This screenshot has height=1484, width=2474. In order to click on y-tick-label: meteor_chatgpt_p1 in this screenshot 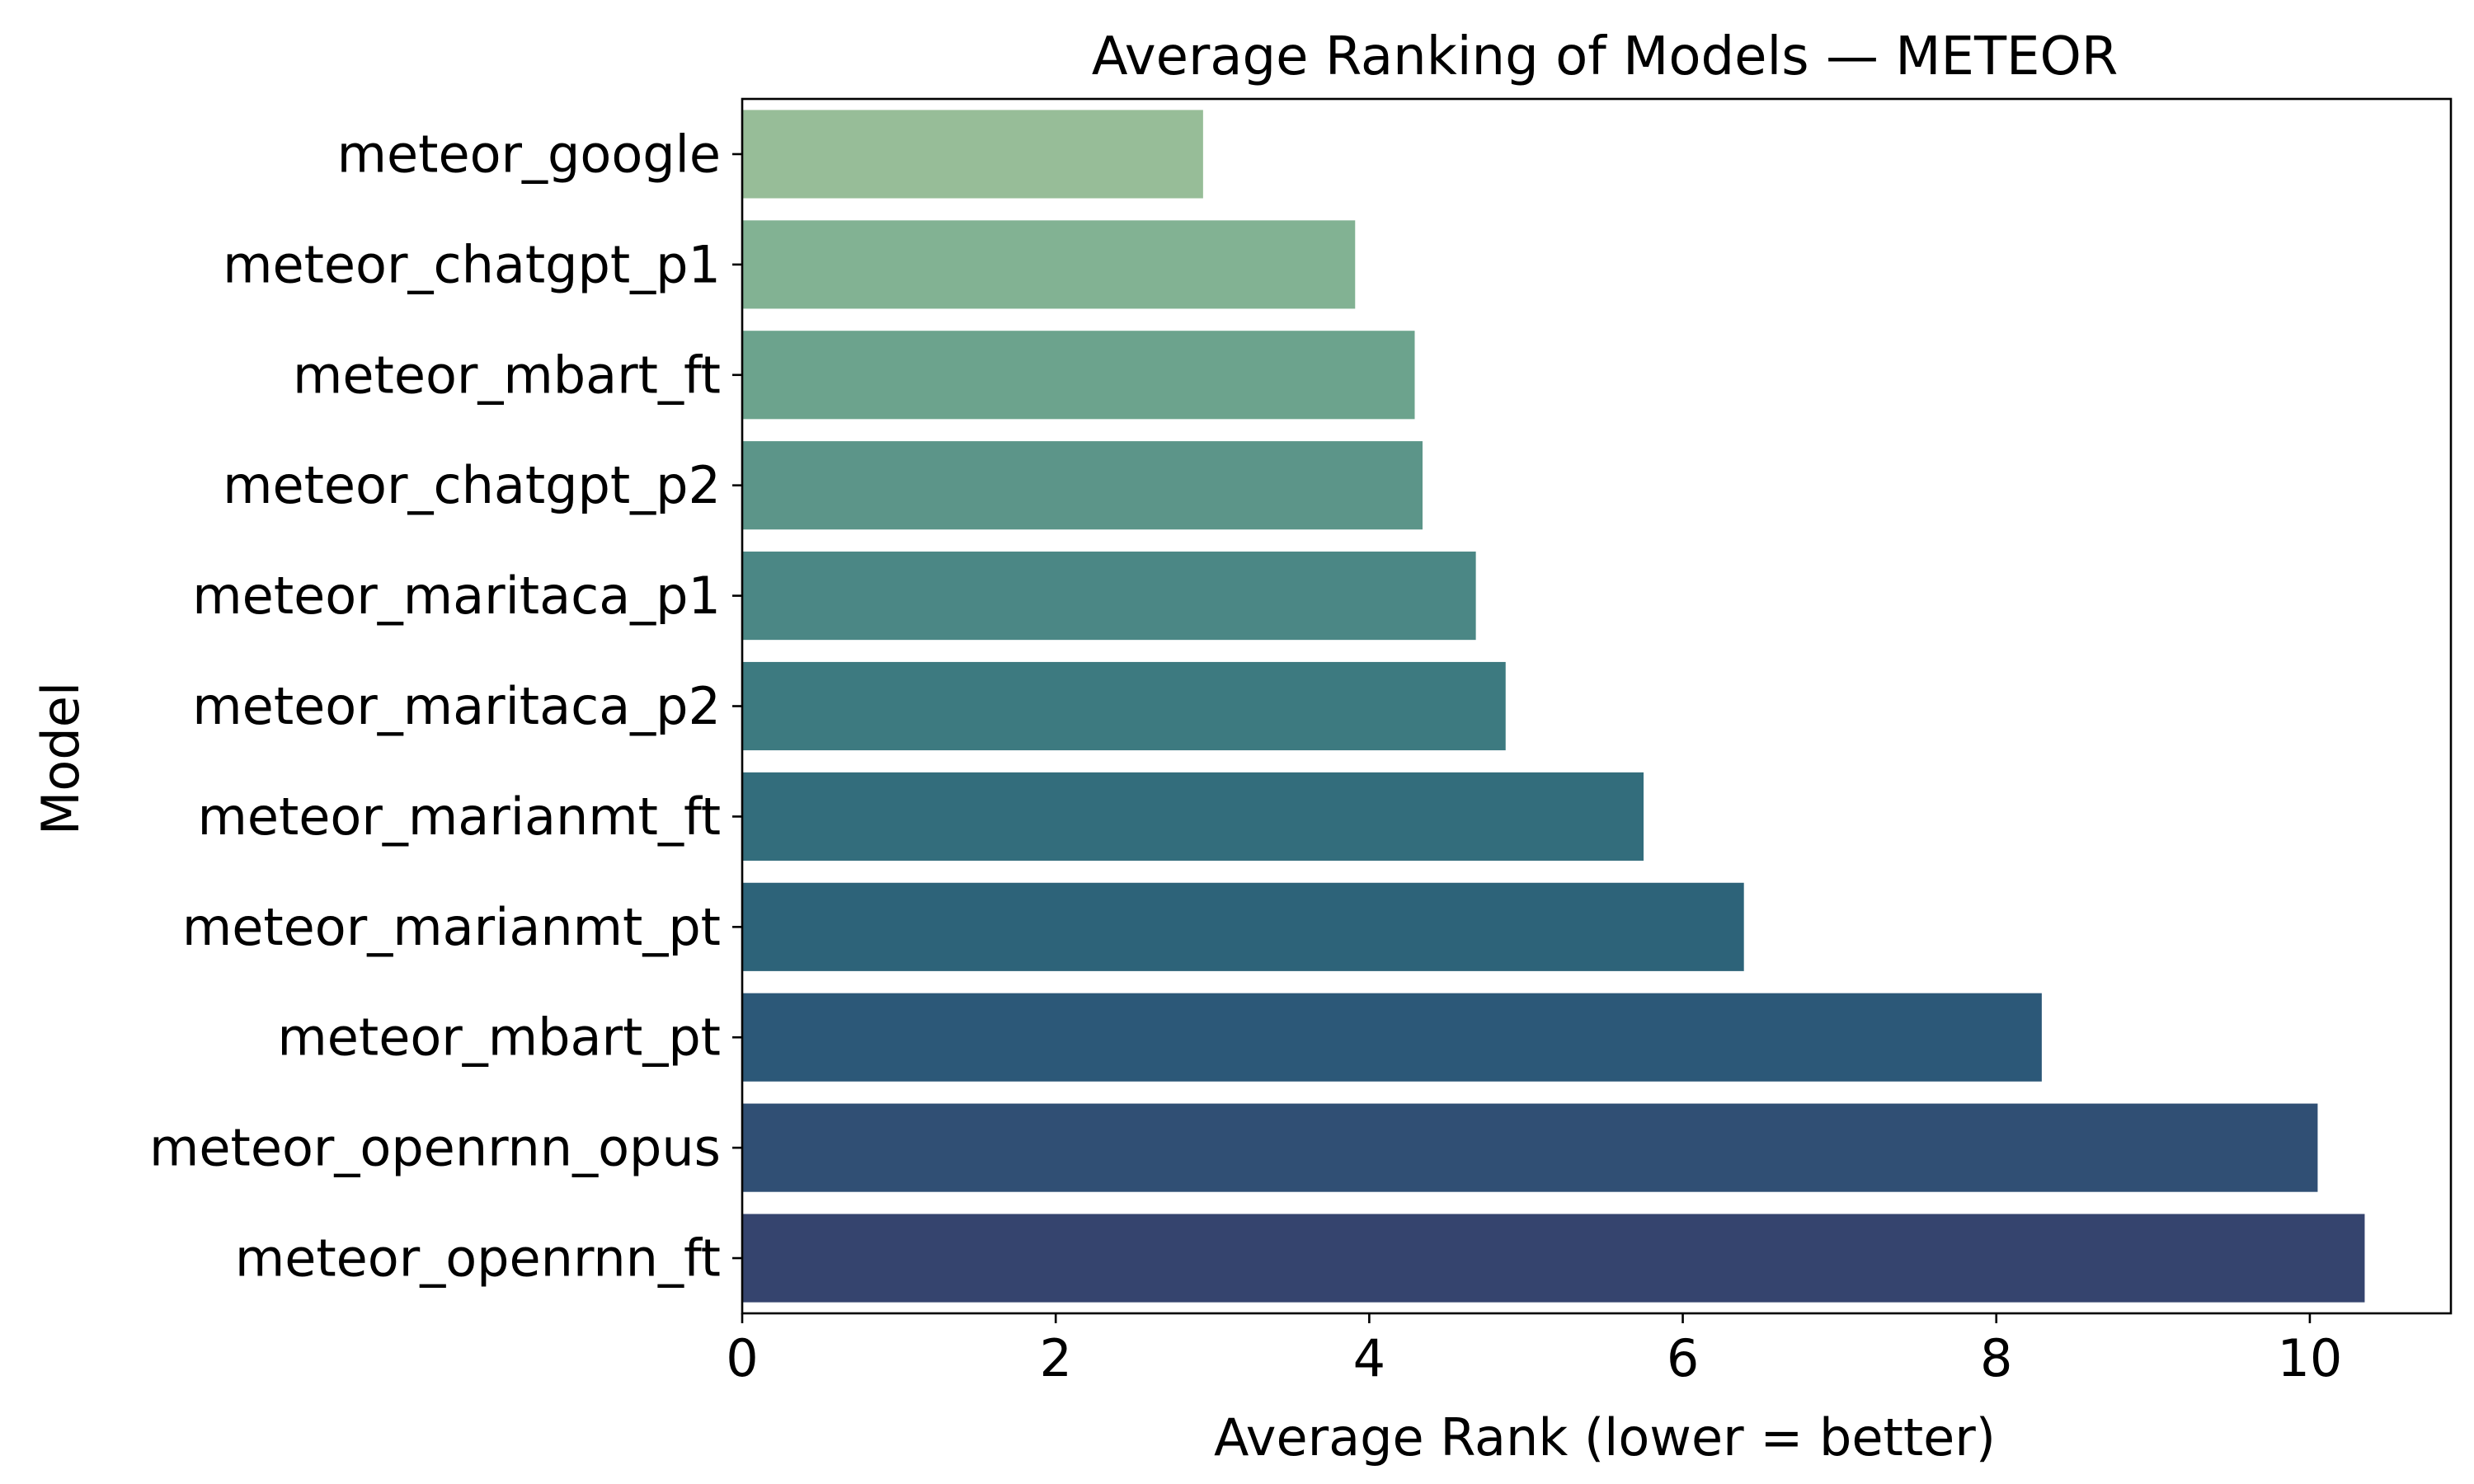, I will do `click(472, 264)`.